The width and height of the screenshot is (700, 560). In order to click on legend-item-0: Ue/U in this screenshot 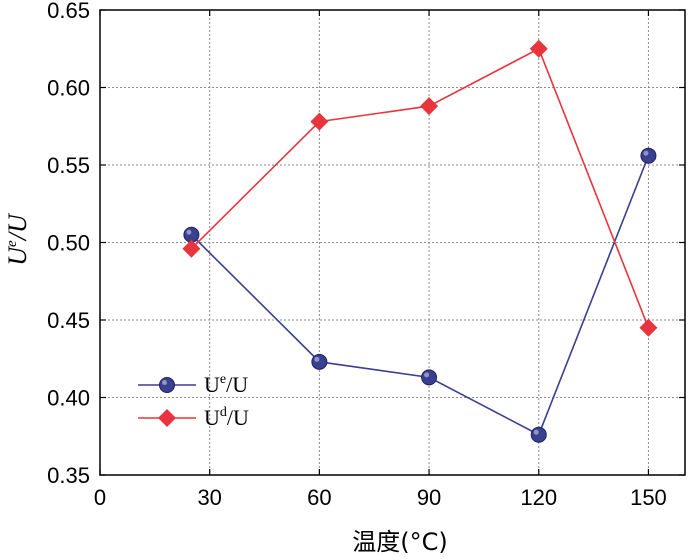, I will do `click(193, 384)`.